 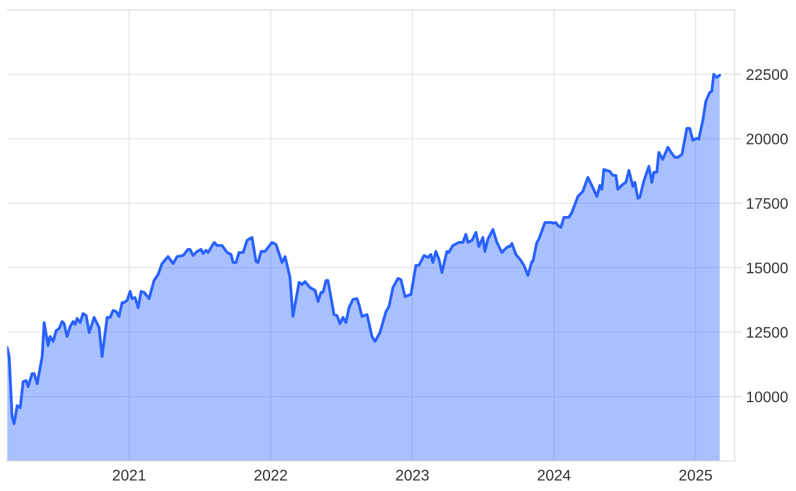 I want to click on y-tick-label: 20000, so click(x=767, y=139).